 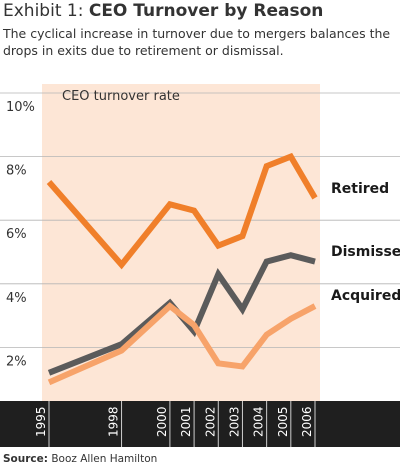 I want to click on y-tick-label: 4%, so click(x=16, y=298).